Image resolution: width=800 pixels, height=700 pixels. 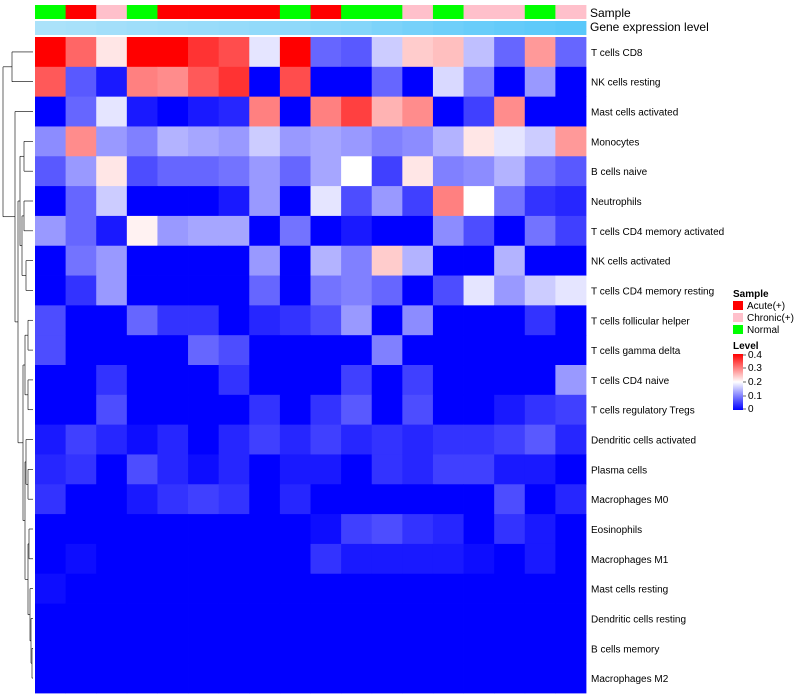 I want to click on annotation-label-expression: Gene expression level, so click(x=649, y=27).